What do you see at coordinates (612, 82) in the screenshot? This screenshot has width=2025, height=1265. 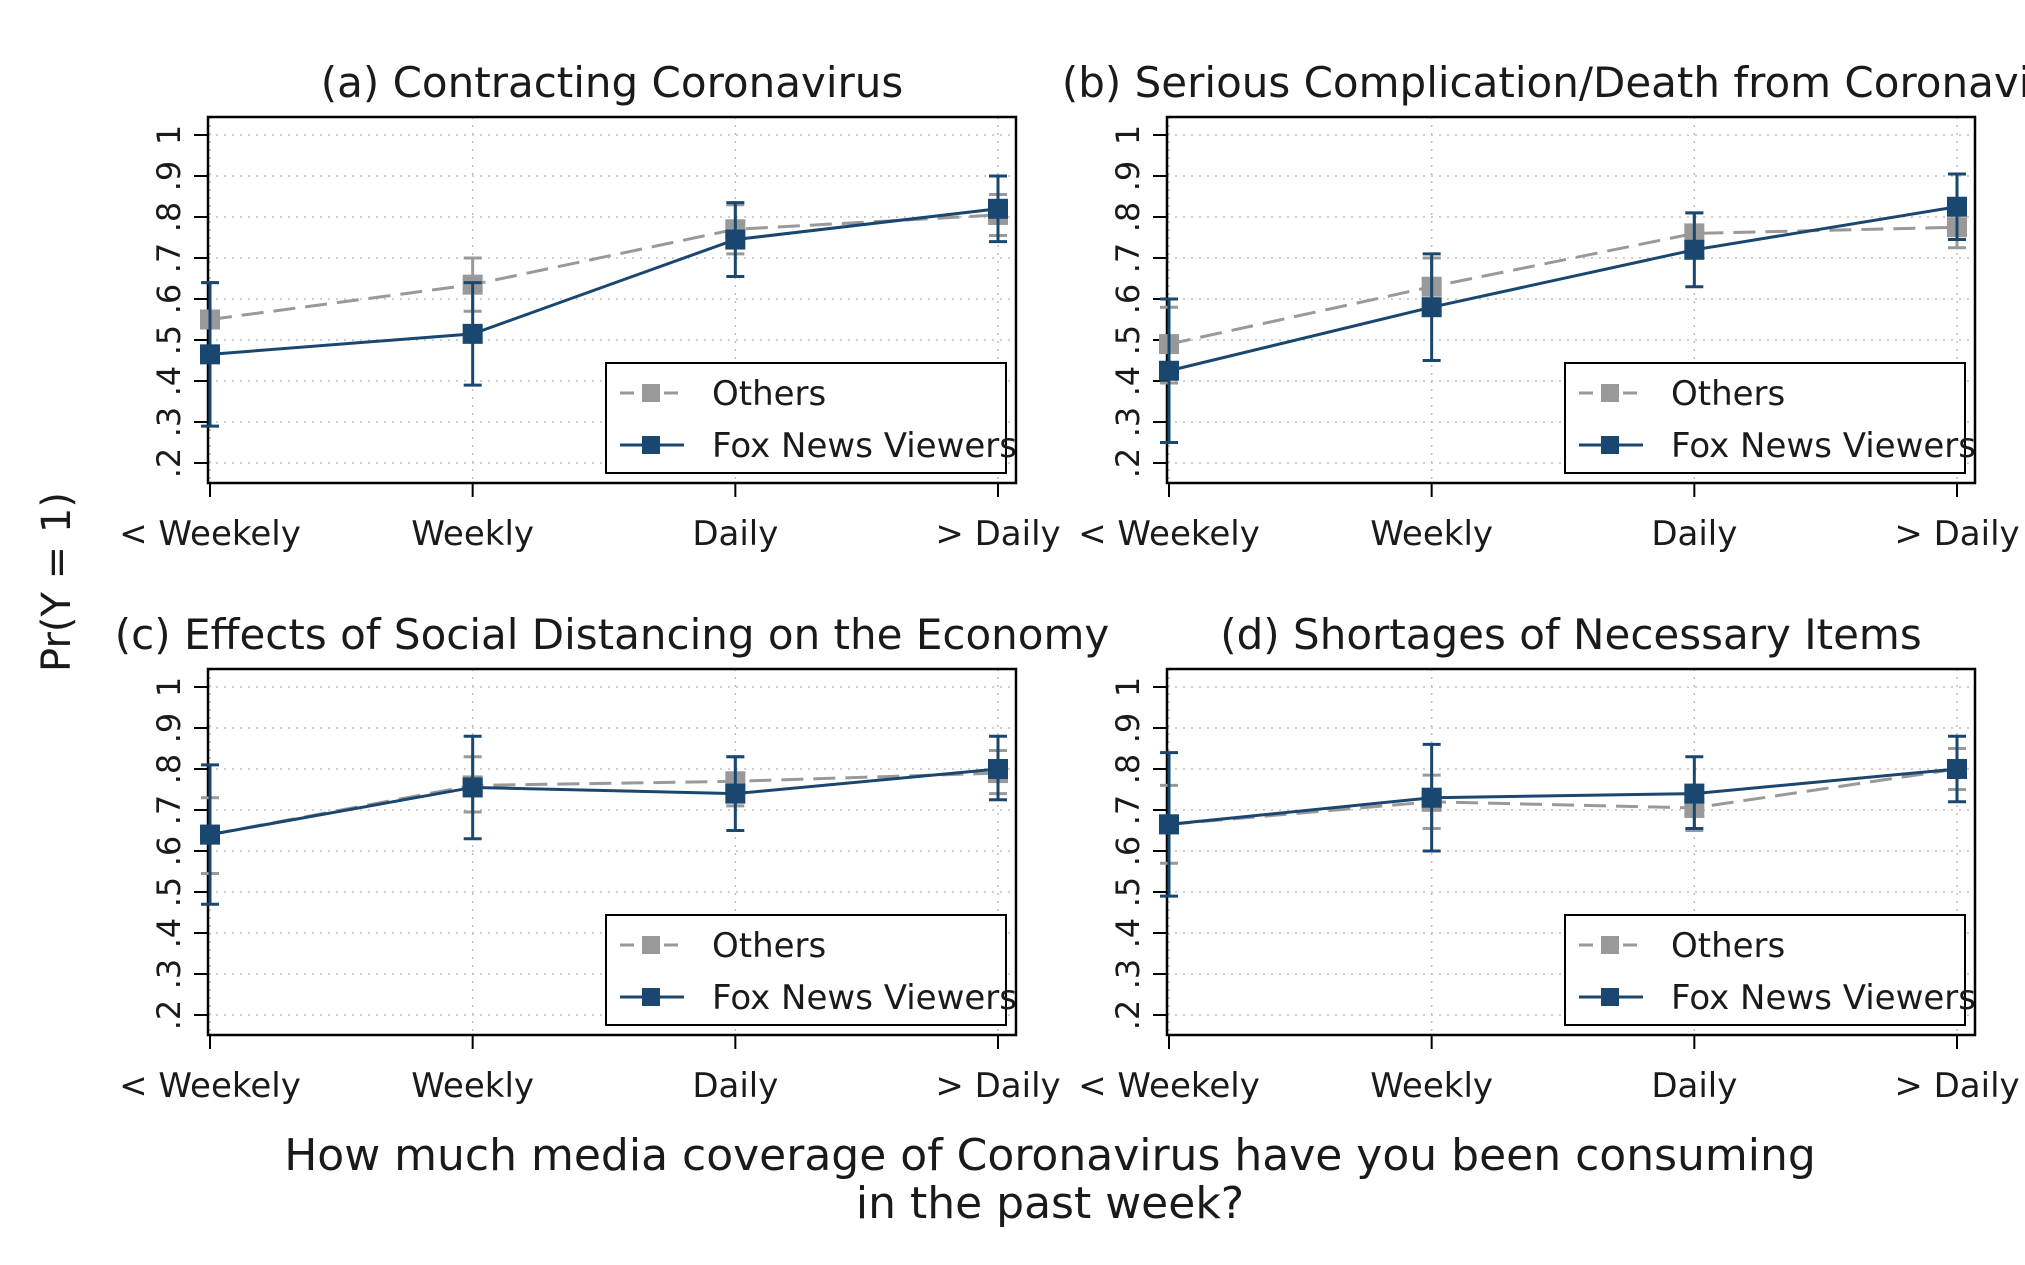 I see `panel-title: (a) Contracting Coronavirus` at bounding box center [612, 82].